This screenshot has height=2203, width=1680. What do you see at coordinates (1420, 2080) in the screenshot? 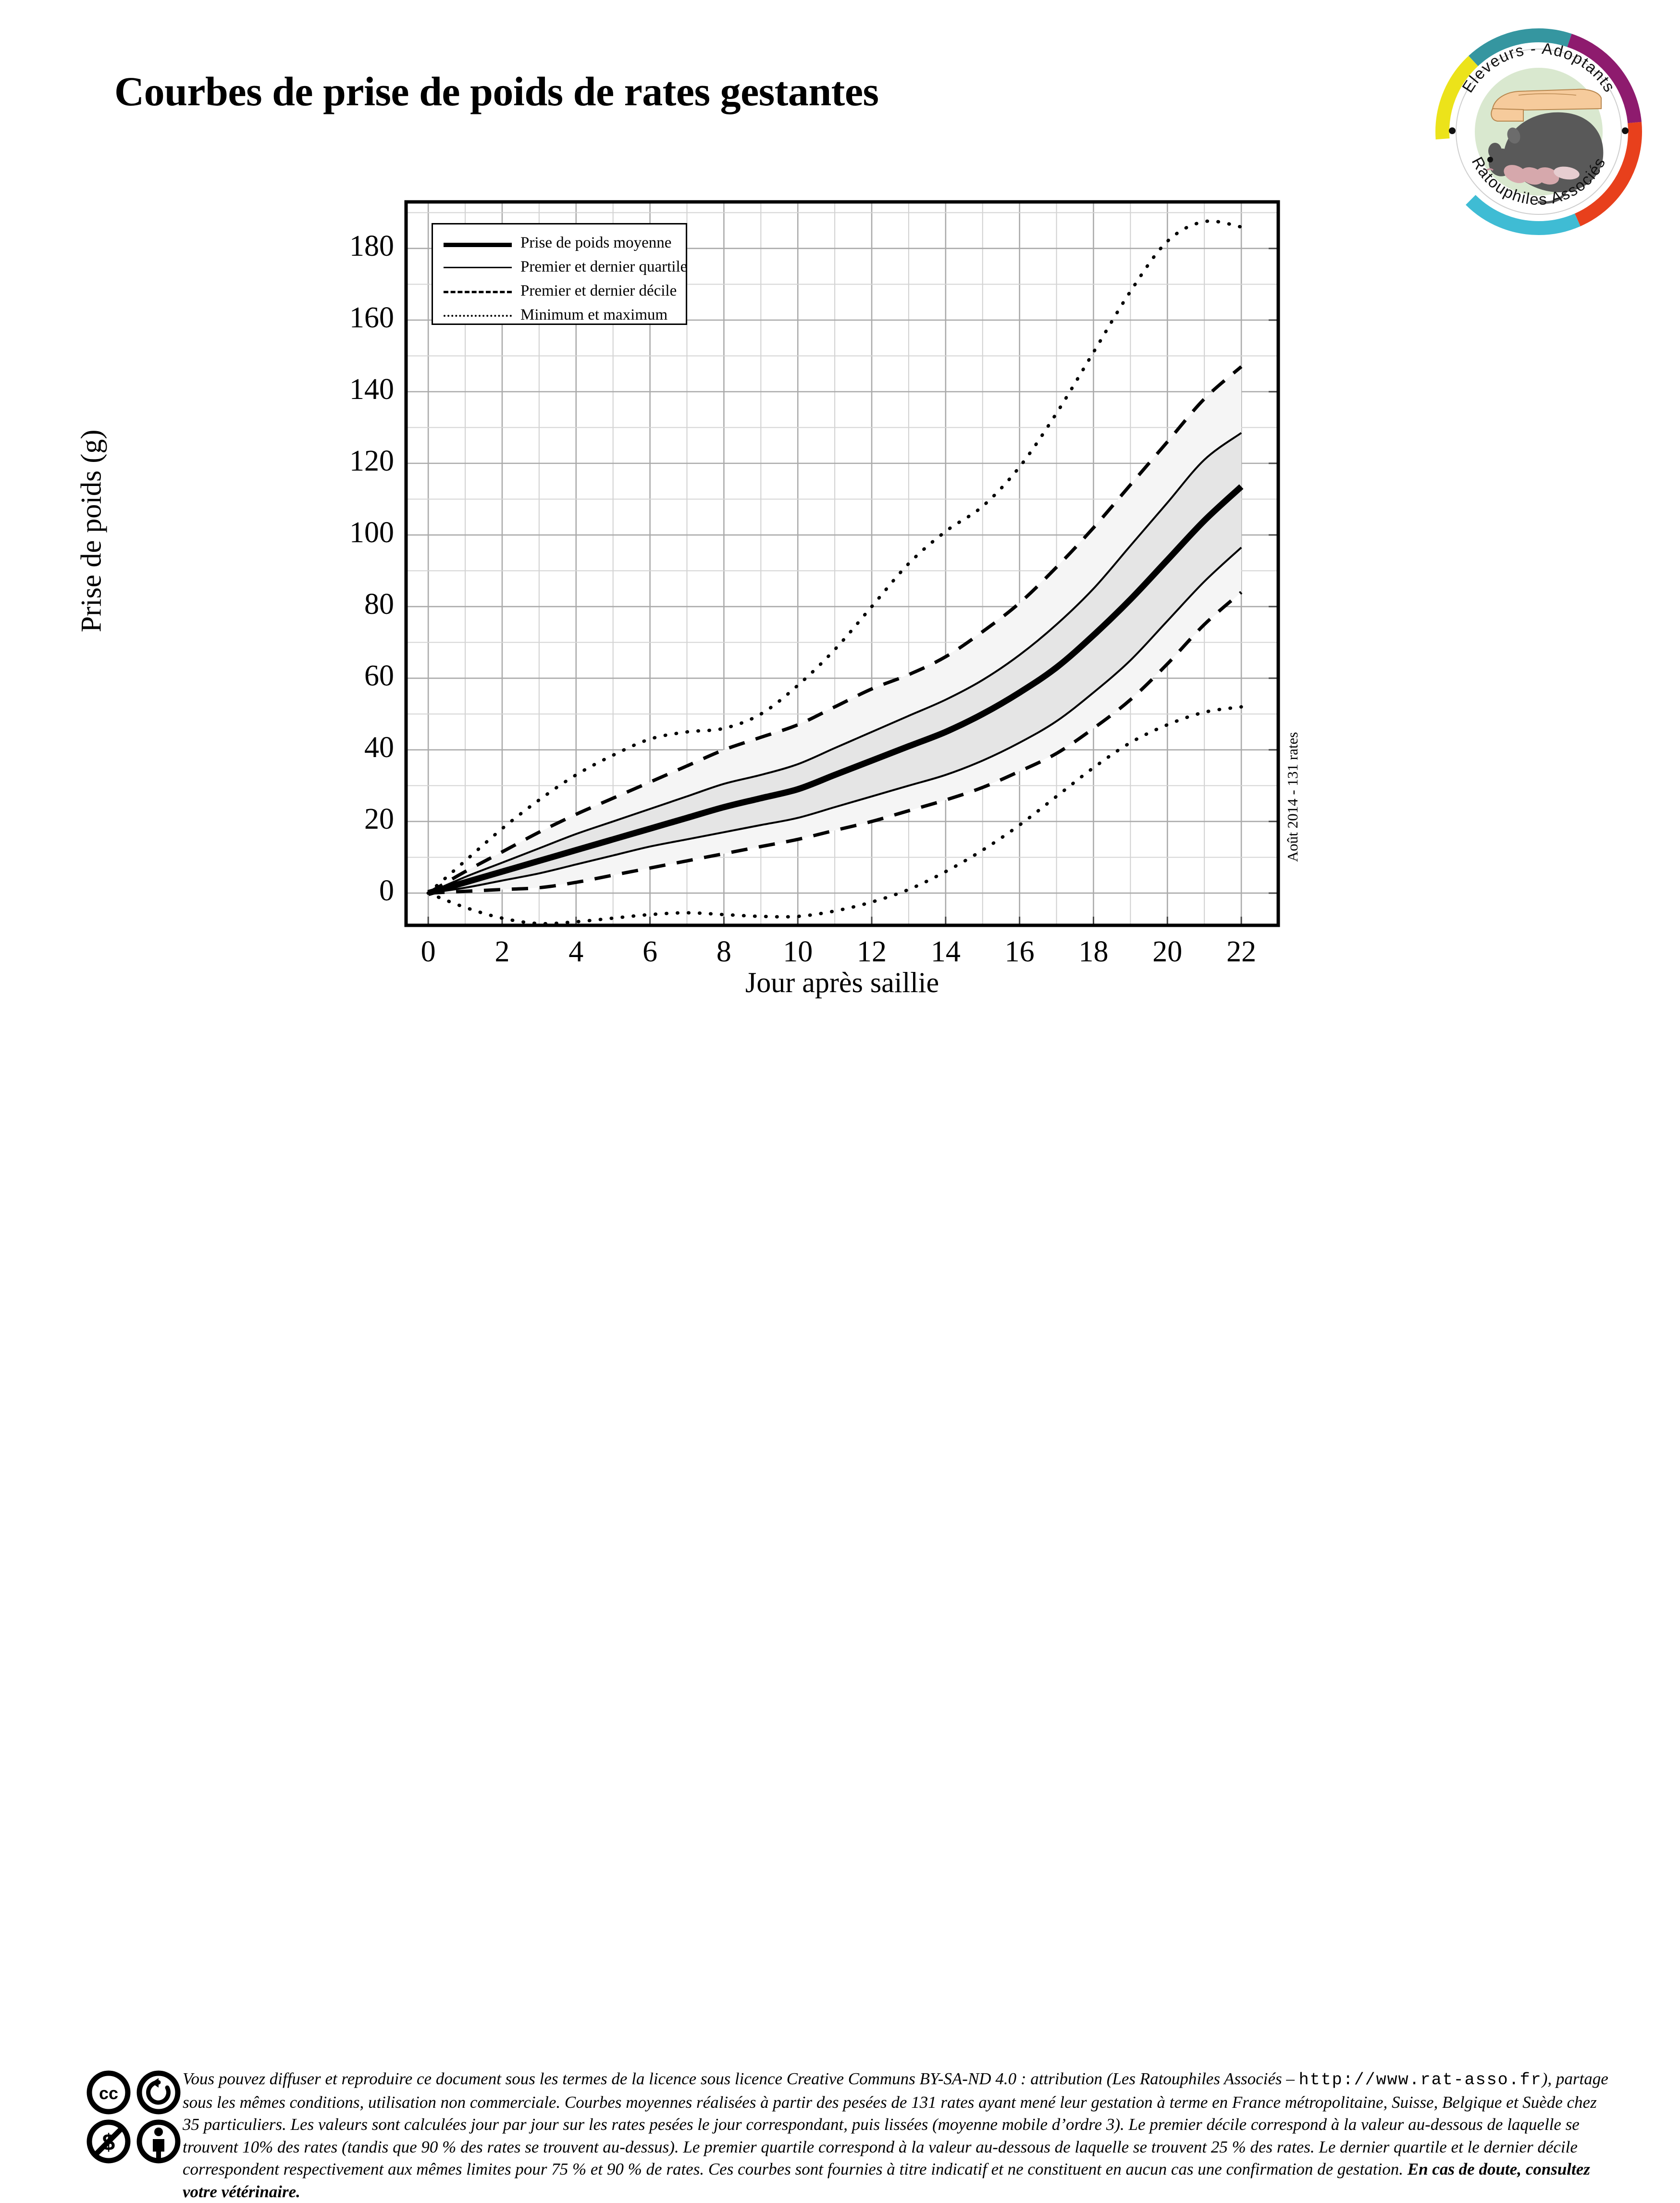
I see `license-url: http://www.rat-asso.fr` at bounding box center [1420, 2080].